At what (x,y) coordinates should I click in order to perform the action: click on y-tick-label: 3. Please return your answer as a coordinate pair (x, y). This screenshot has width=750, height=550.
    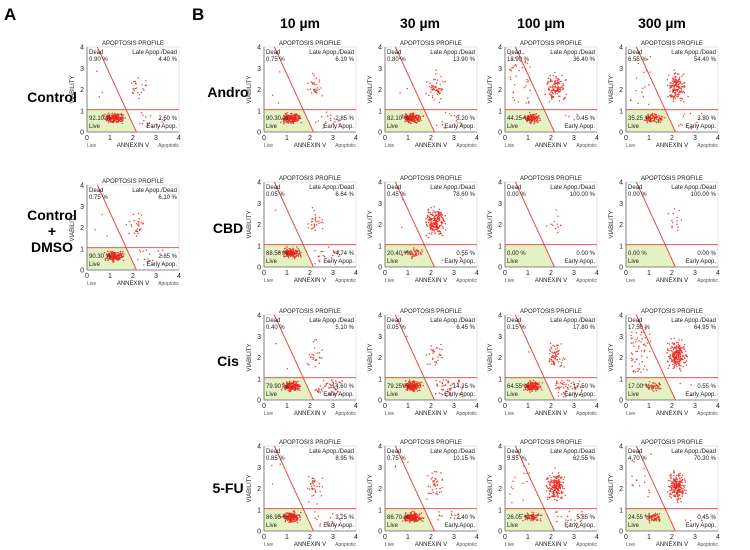
    Looking at the image, I should click on (380, 69).